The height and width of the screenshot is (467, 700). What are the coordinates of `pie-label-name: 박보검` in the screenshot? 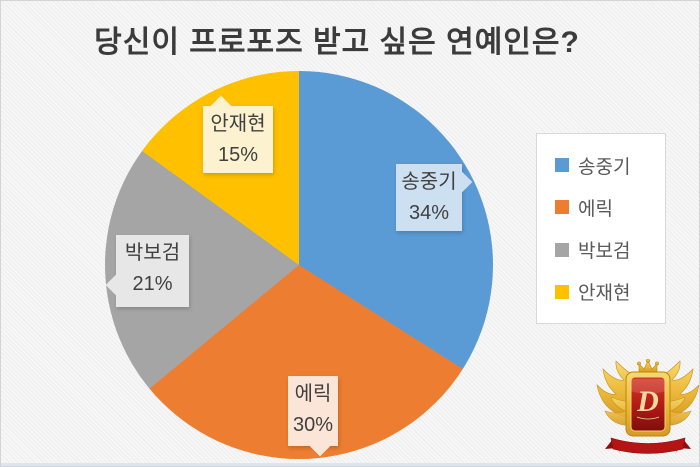 It's located at (152, 253).